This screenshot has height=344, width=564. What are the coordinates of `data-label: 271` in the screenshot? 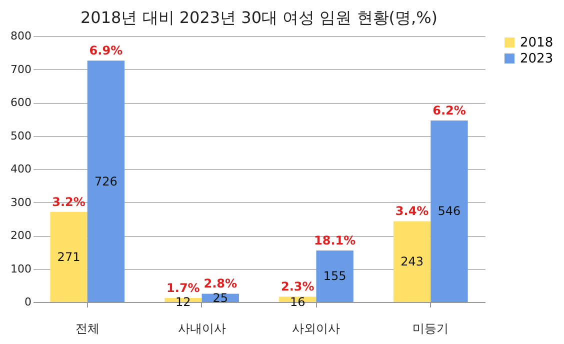 It's located at (68, 257).